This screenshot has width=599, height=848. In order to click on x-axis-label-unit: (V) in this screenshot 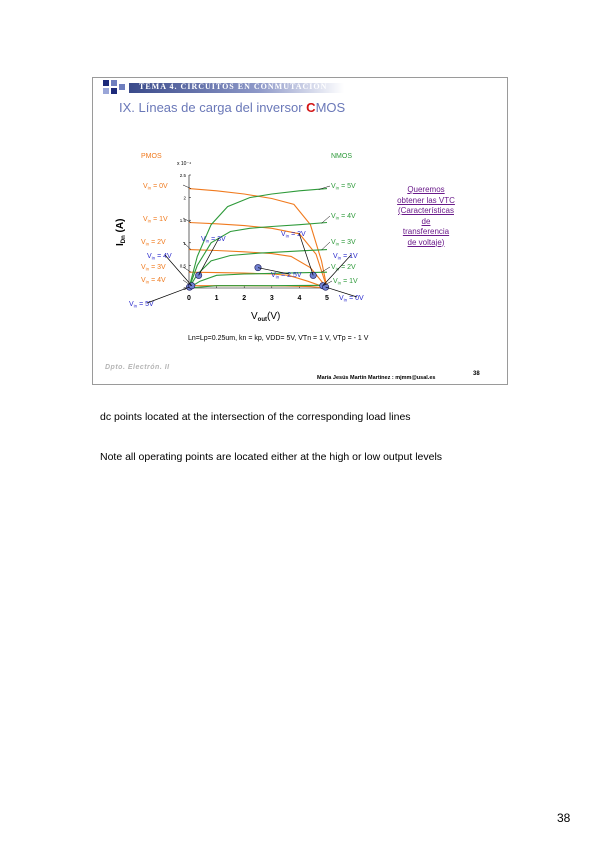, I will do `click(273, 316)`.